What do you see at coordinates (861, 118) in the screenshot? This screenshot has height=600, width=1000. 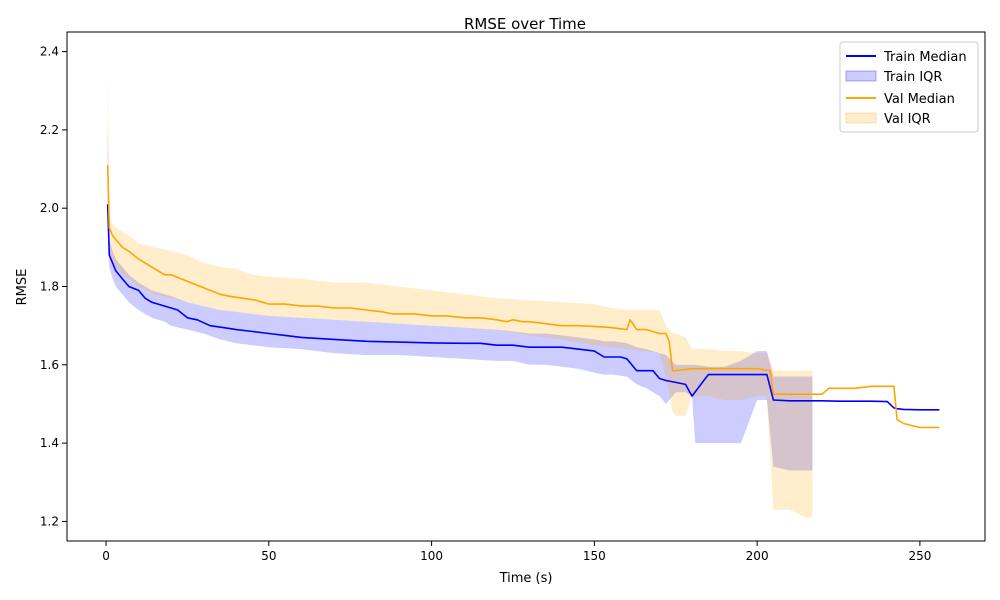 I see `legend-swatch-val-iqr` at bounding box center [861, 118].